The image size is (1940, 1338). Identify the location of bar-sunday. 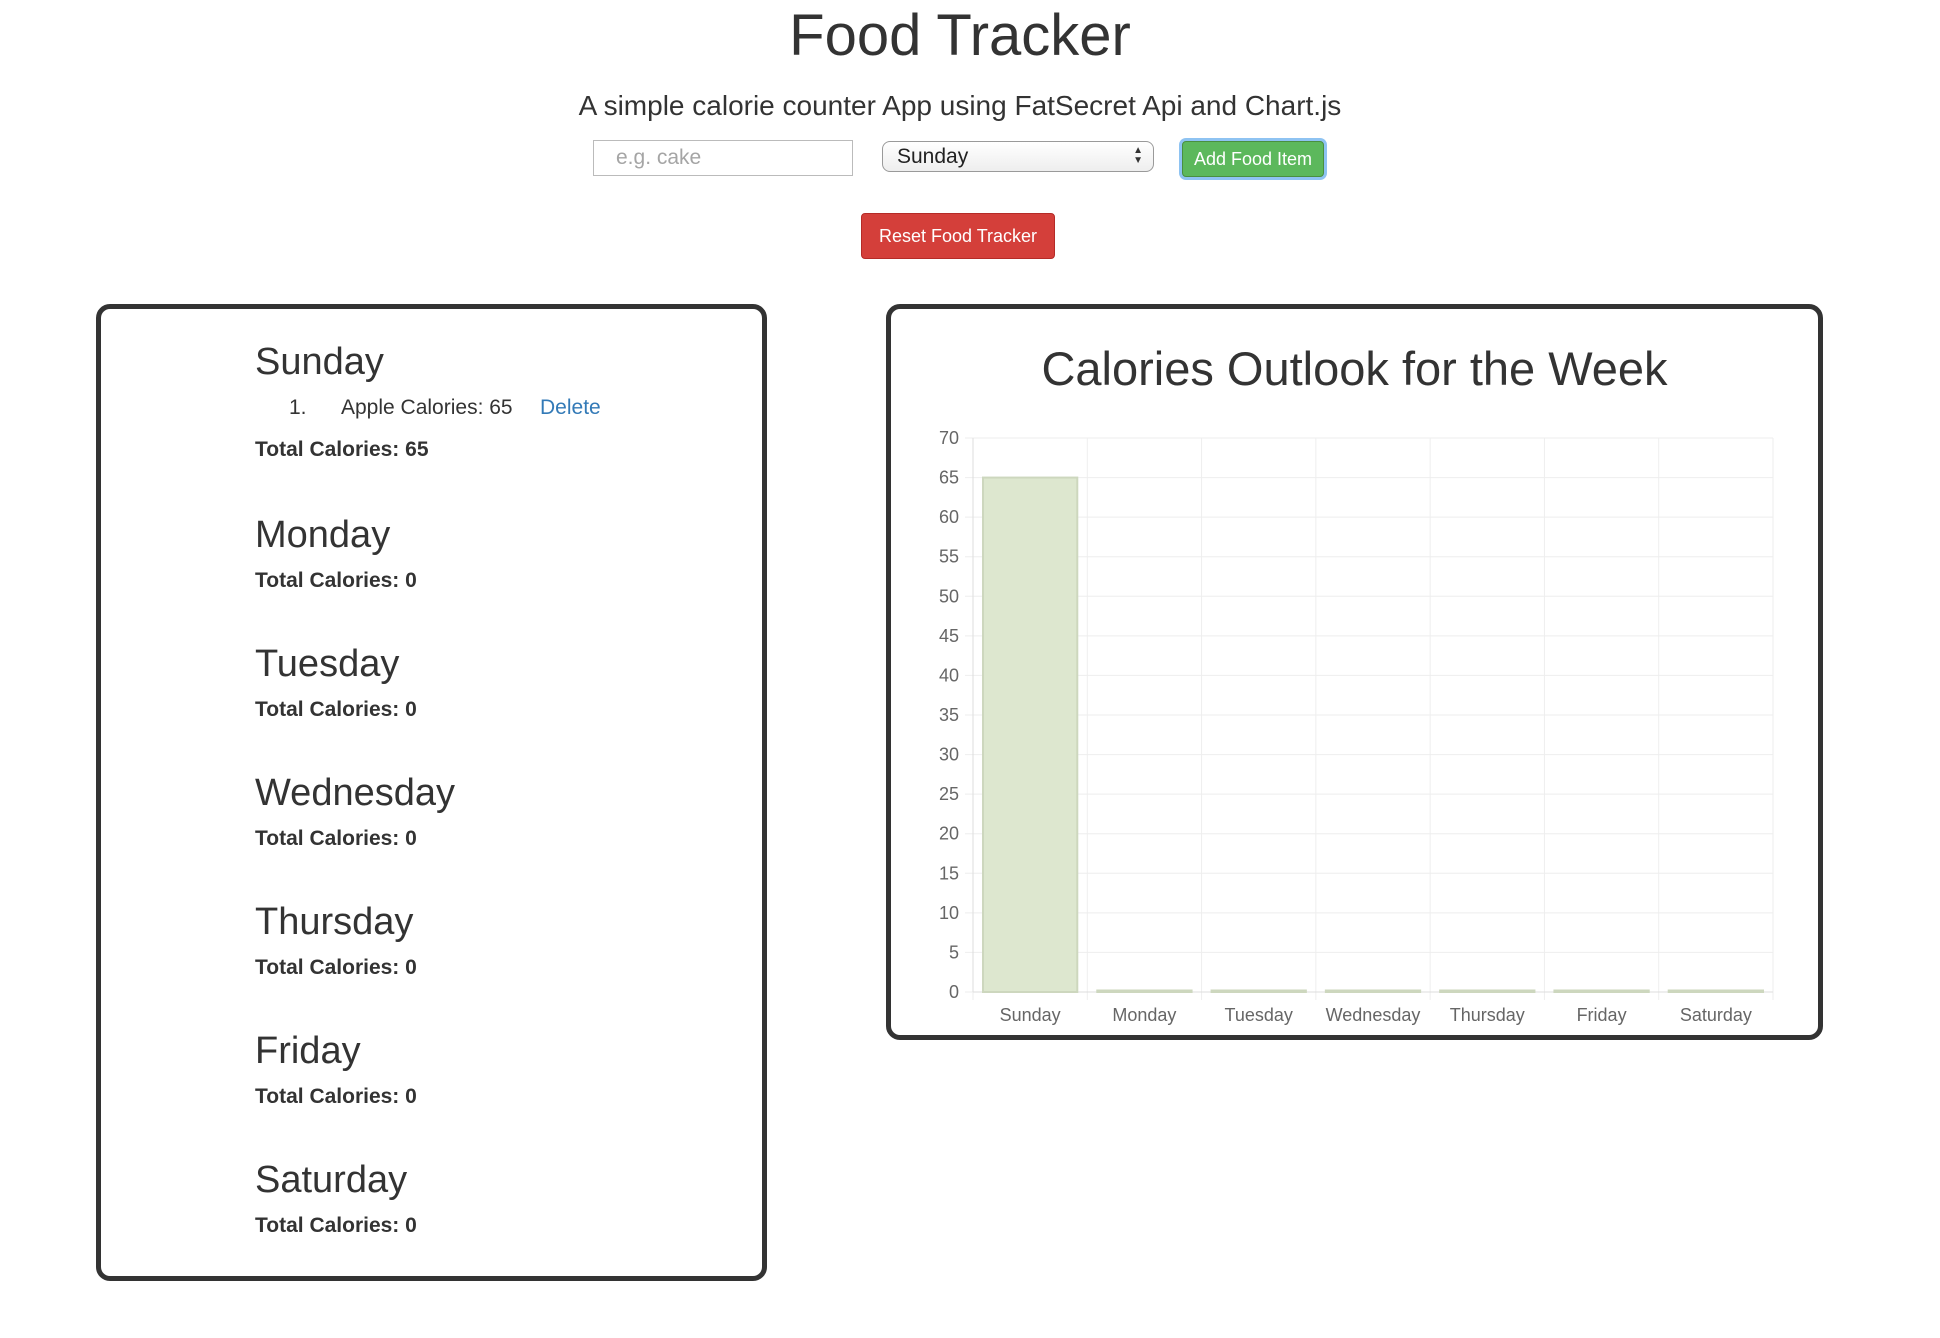
(1030, 735).